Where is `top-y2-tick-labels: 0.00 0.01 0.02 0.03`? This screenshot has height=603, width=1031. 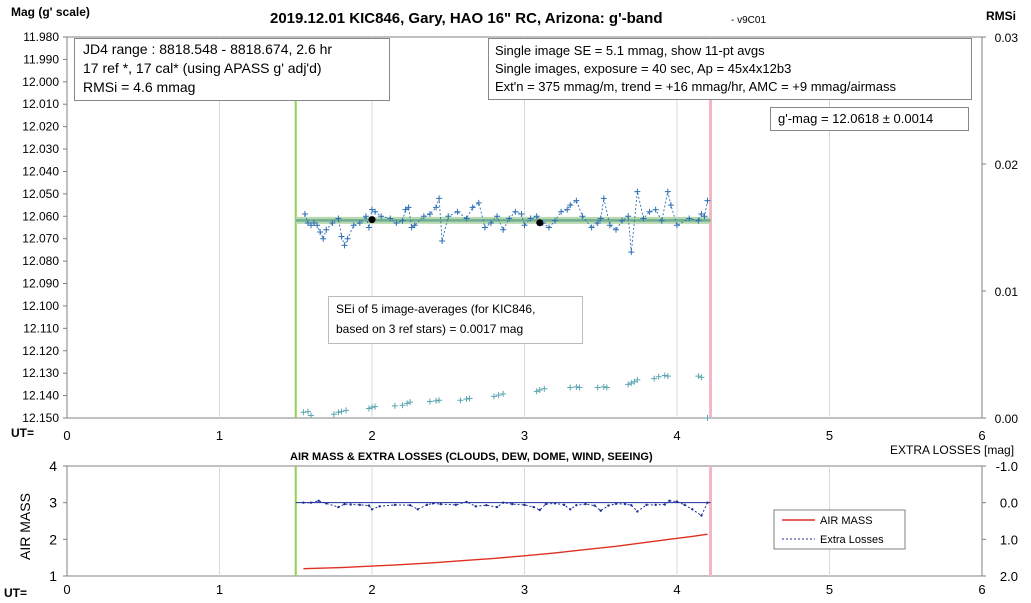
top-y2-tick-labels: 0.00 0.01 0.02 0.03 is located at coordinates (1000, 228).